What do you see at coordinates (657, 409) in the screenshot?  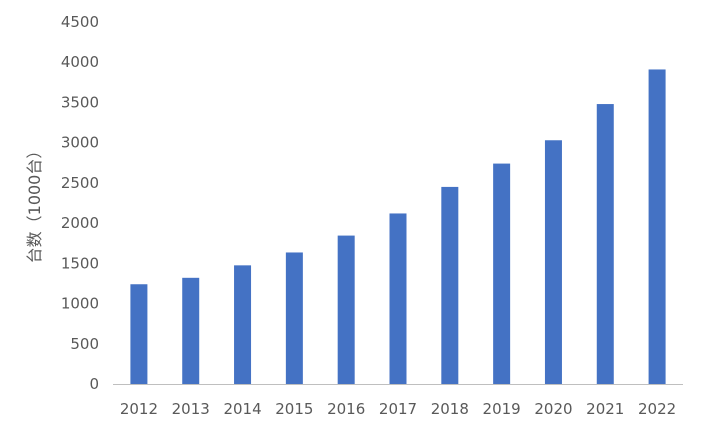 I see `x-tick-label: 2022` at bounding box center [657, 409].